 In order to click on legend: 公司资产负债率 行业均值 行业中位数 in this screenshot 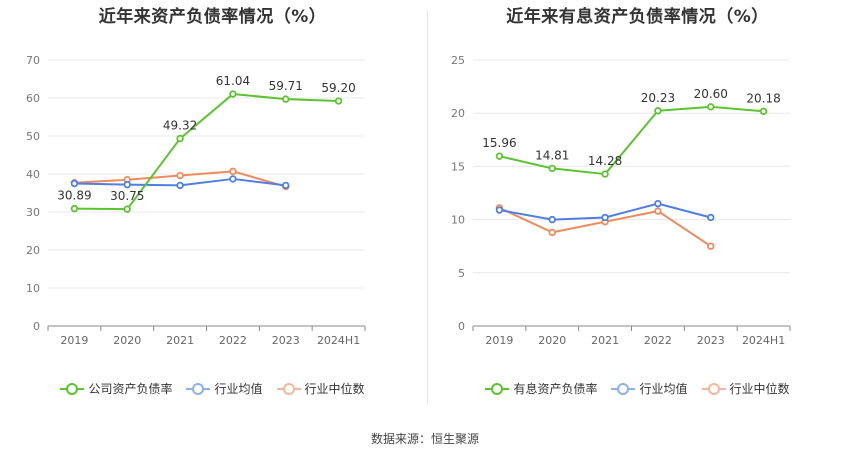, I will do `click(212, 388)`.